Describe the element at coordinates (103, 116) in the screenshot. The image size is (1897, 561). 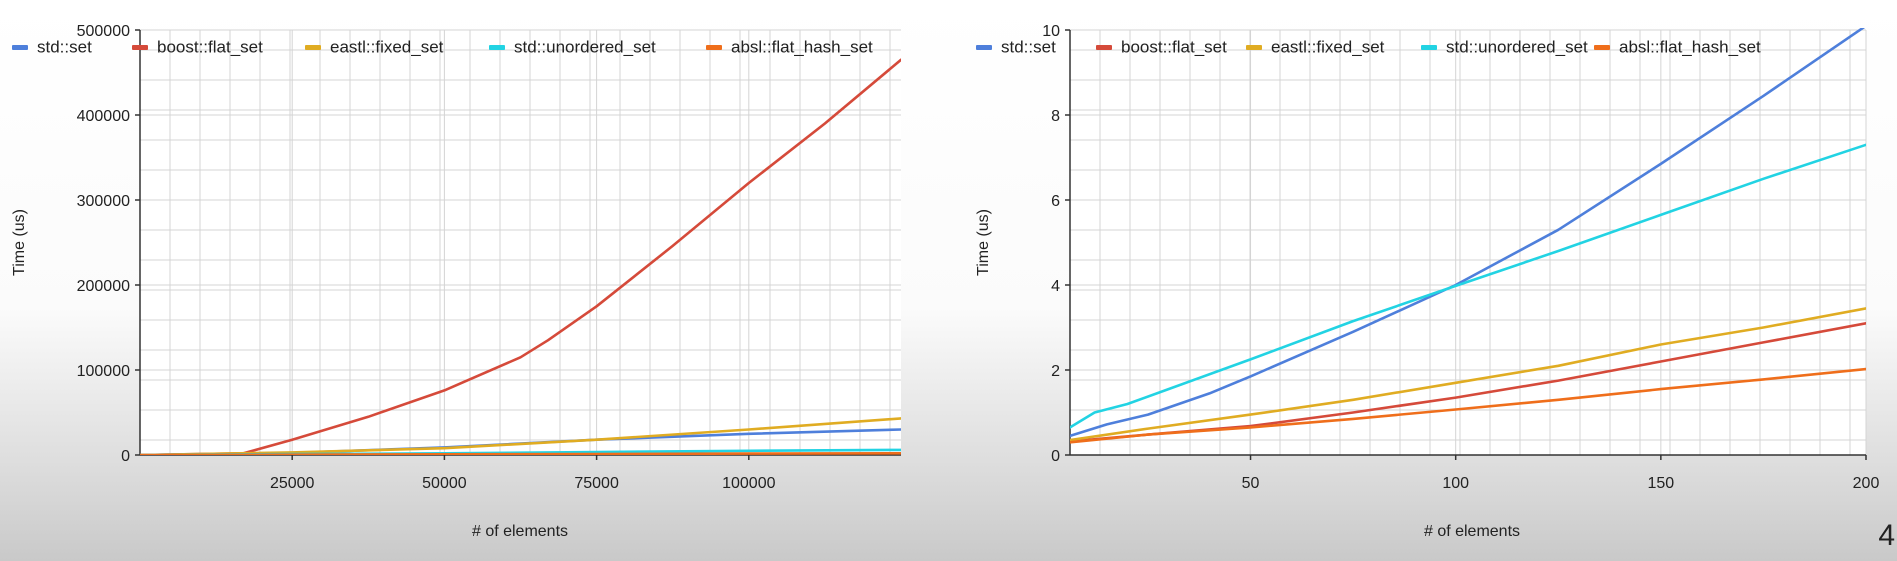
I see `y-tick-label: 400000` at that location.